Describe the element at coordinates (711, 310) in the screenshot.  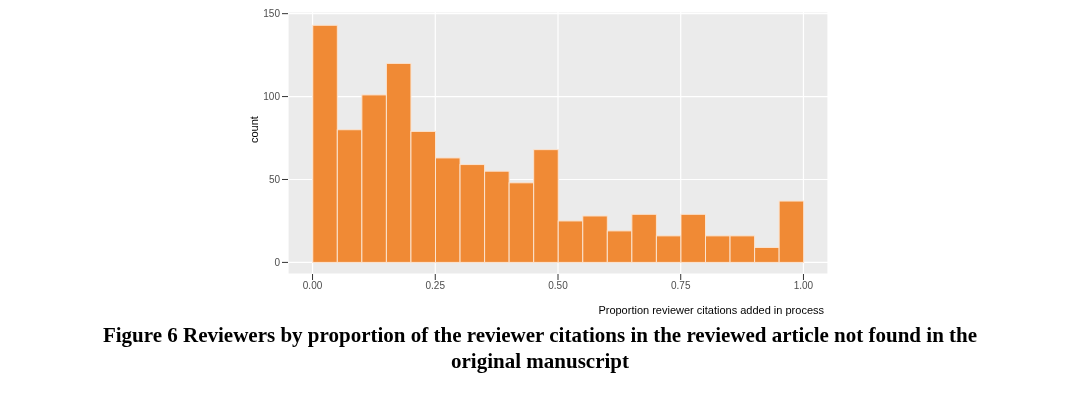
I see `x-axis-title: Proportion reviewer citations added in process` at that location.